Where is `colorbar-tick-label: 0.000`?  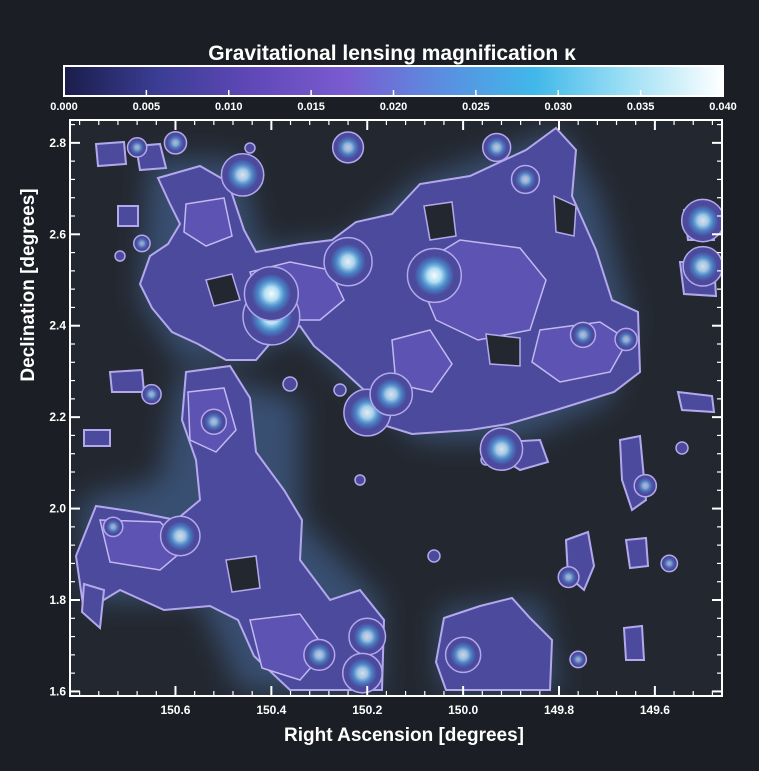
colorbar-tick-label: 0.000 is located at coordinates (64, 107).